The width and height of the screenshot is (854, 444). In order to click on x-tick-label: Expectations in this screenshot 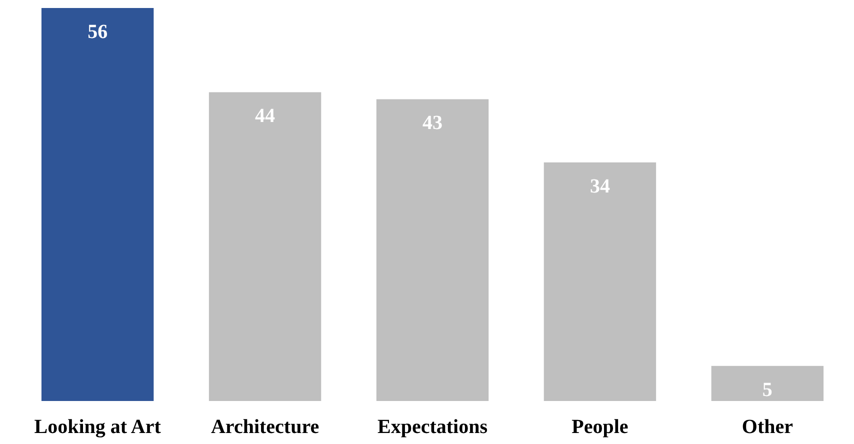, I will do `click(433, 427)`.